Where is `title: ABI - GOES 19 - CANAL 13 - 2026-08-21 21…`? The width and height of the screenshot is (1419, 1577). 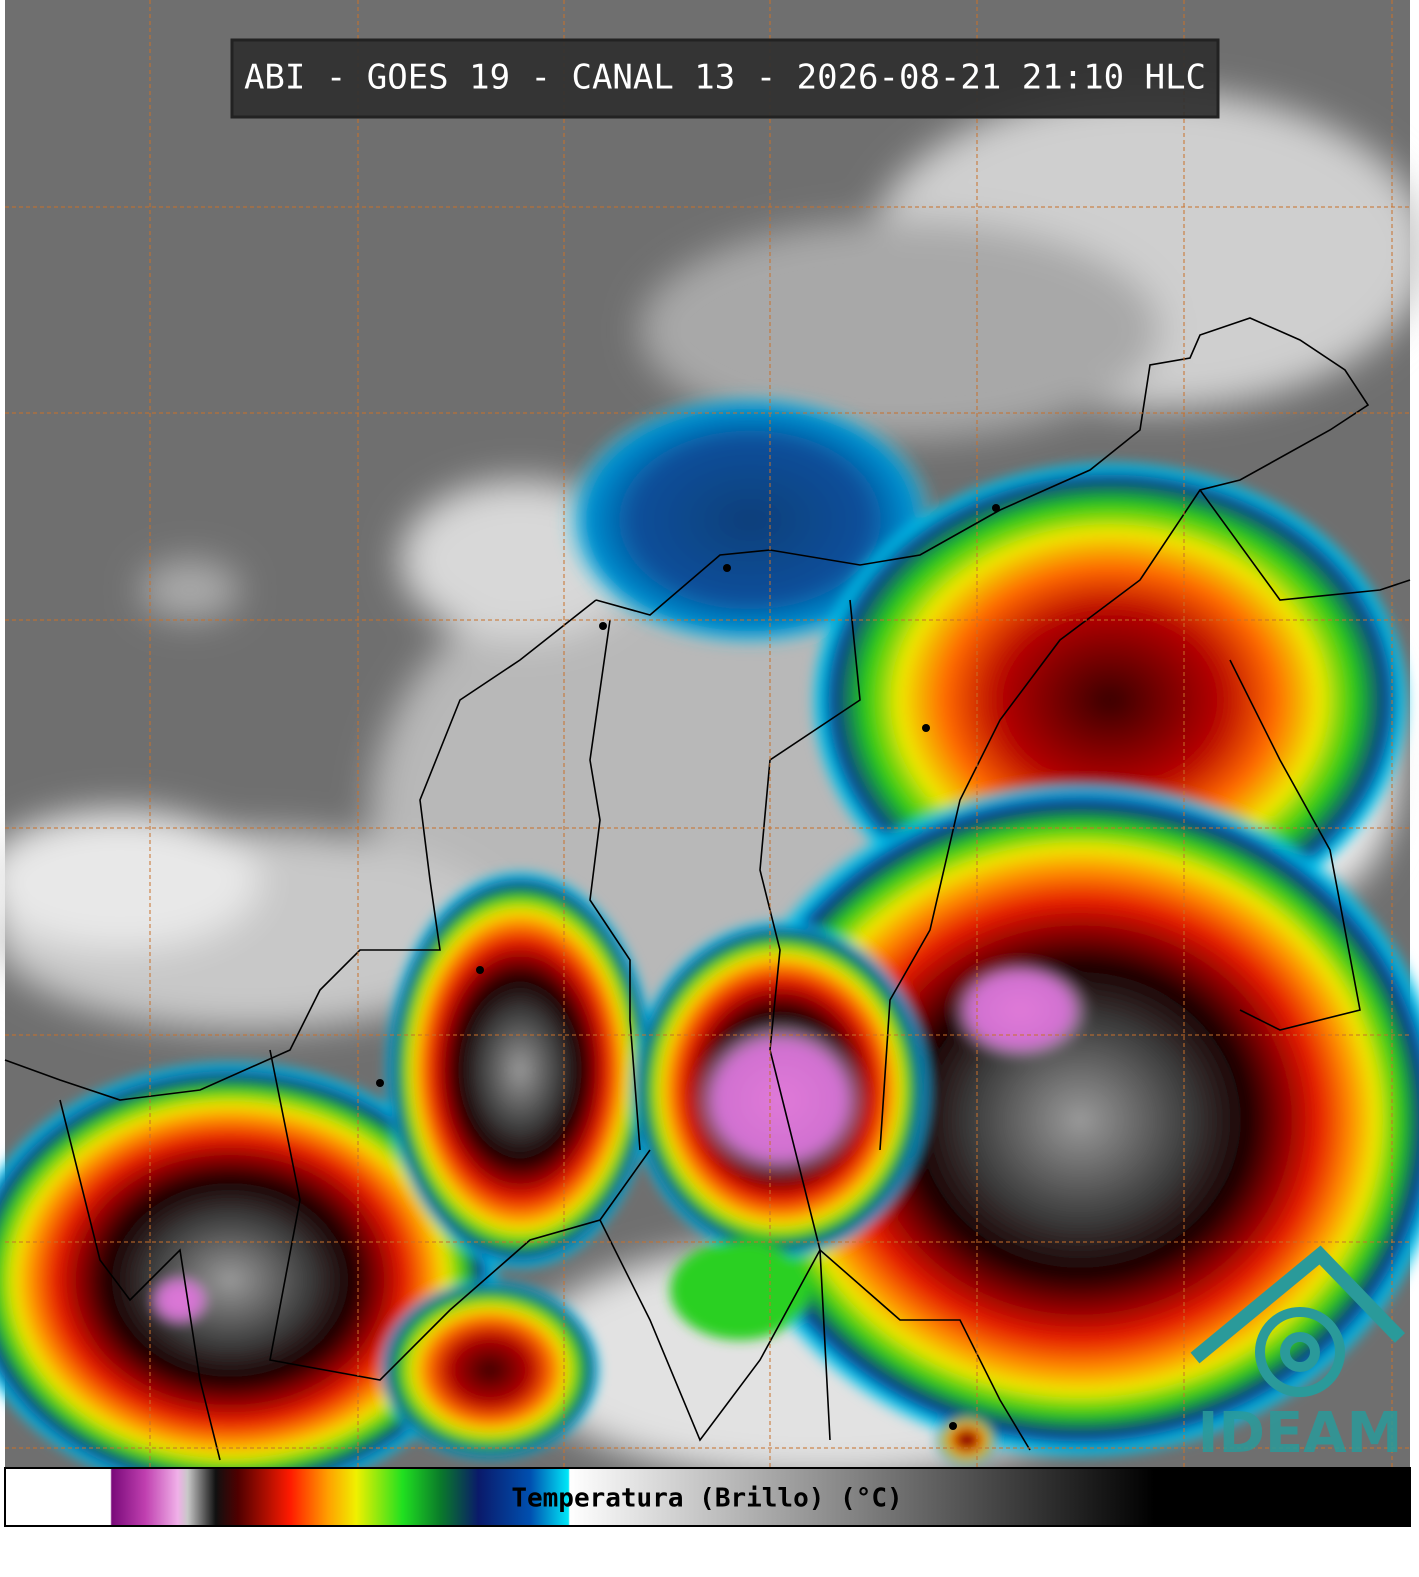 title: ABI - GOES 19 - CANAL 13 - 2026-08-21 21… is located at coordinates (725, 78).